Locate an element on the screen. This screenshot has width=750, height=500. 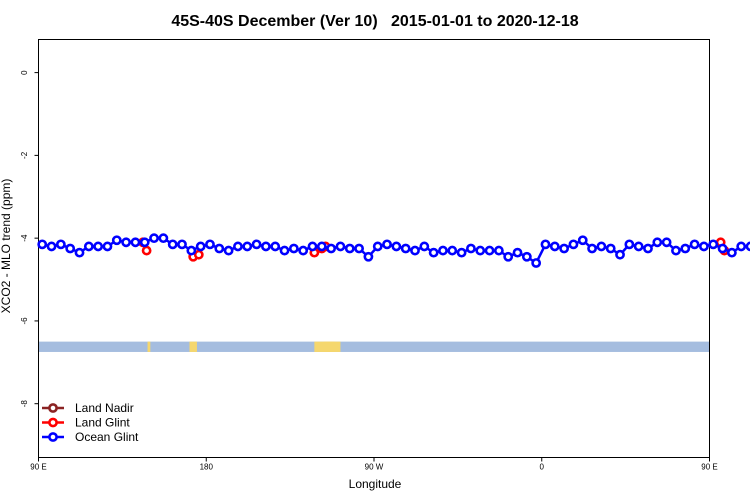
y-tick-label: -4 is located at coordinates (24, 238).